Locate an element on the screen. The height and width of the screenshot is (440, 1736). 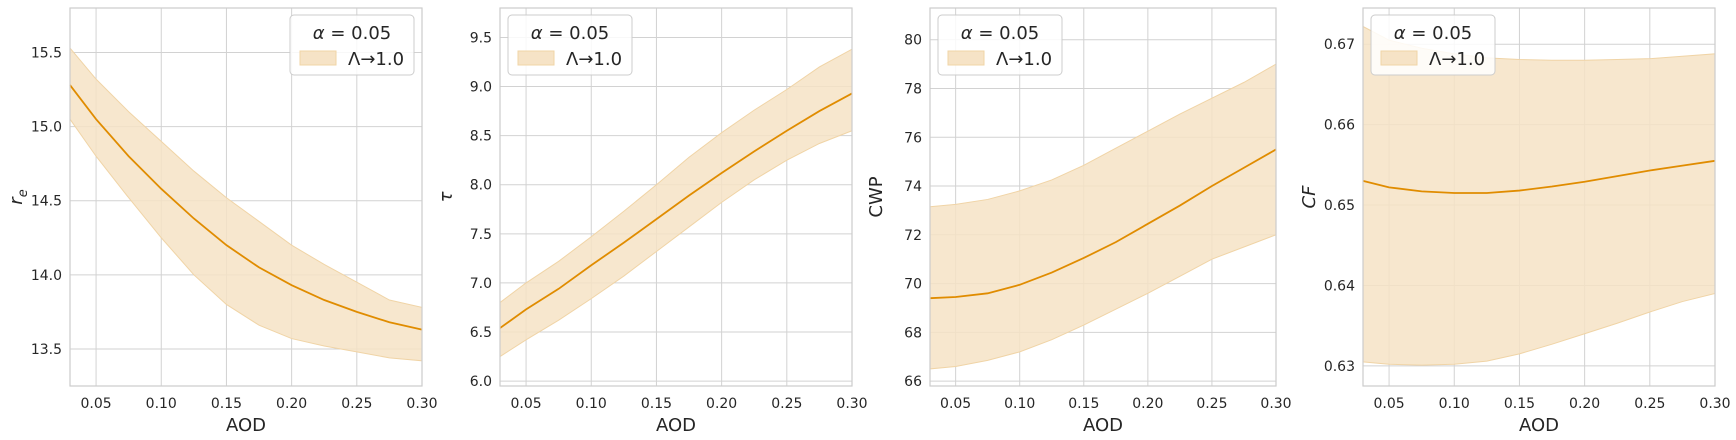
y-tick-label: 0.66 is located at coordinates (1339, 126).